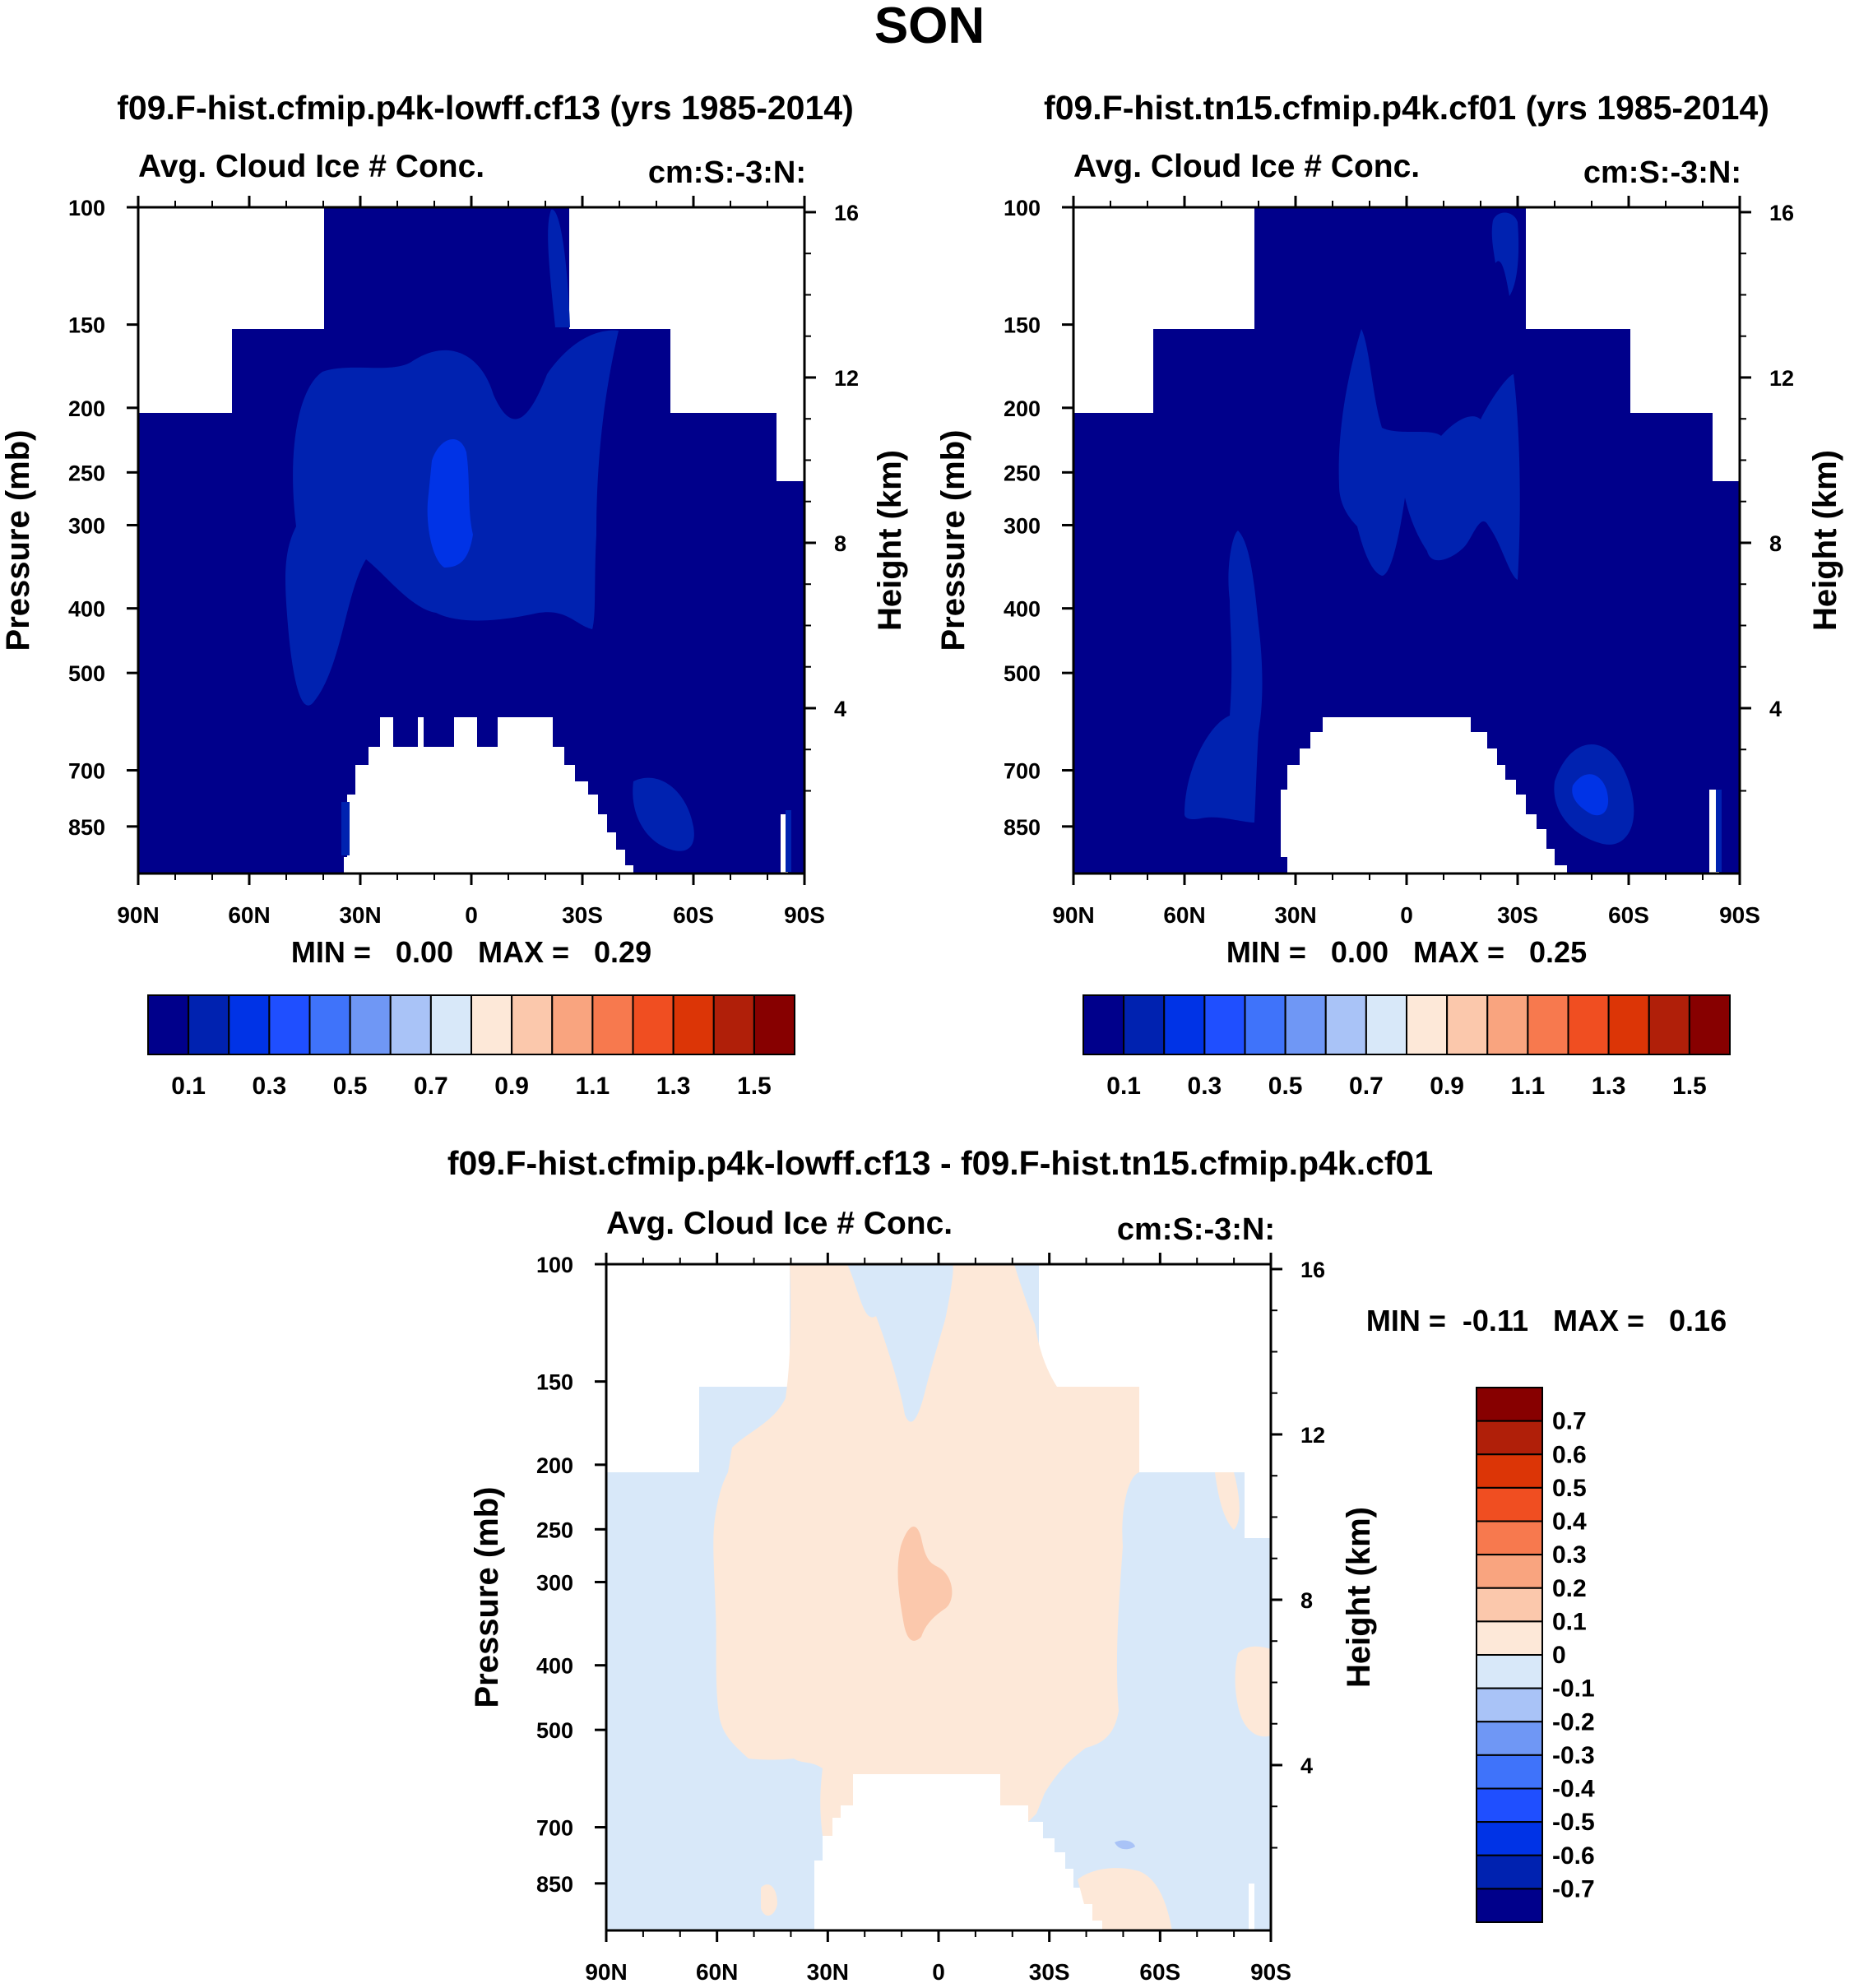 The height and width of the screenshot is (1988, 1859). I want to click on colorbar-label: 0.3, so click(1205, 1087).